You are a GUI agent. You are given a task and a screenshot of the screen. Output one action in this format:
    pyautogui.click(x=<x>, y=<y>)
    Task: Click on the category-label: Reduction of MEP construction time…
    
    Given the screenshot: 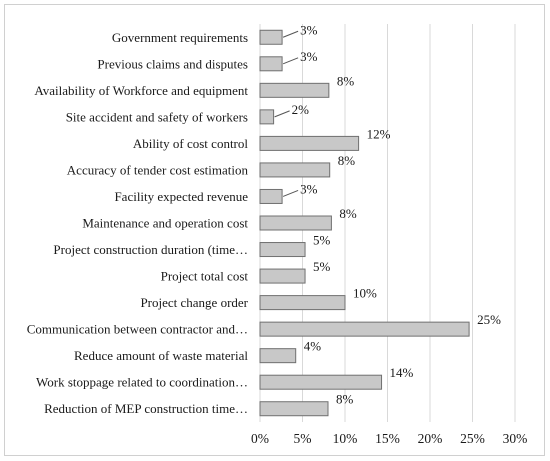 What is the action you would take?
    pyautogui.click(x=146, y=408)
    